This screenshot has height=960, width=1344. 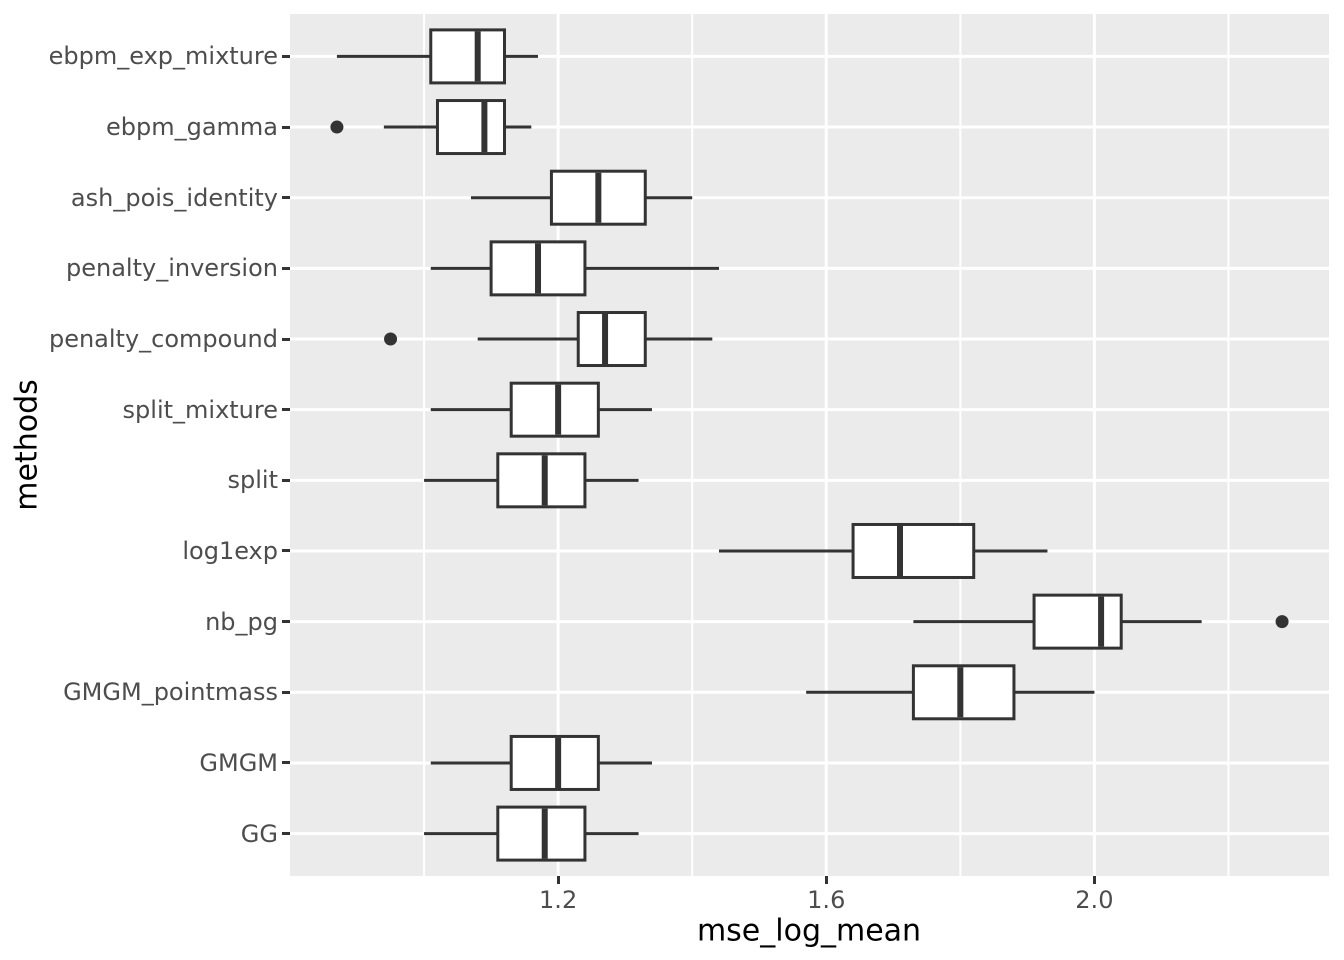 What do you see at coordinates (241, 621) in the screenshot?
I see `y-tick-label: nb_pg` at bounding box center [241, 621].